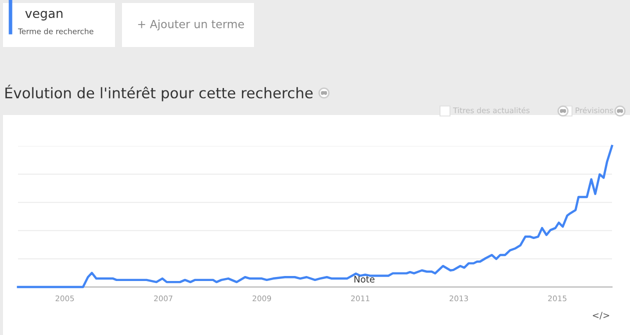  What do you see at coordinates (364, 279) in the screenshot?
I see `annotation: Note` at bounding box center [364, 279].